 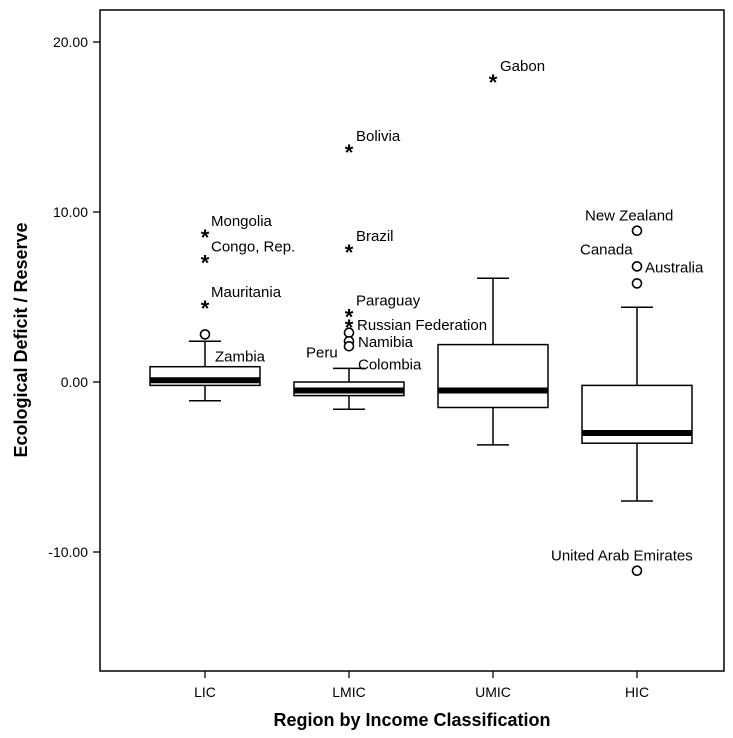 I want to click on outlier-label: Brazil, so click(x=375, y=236).